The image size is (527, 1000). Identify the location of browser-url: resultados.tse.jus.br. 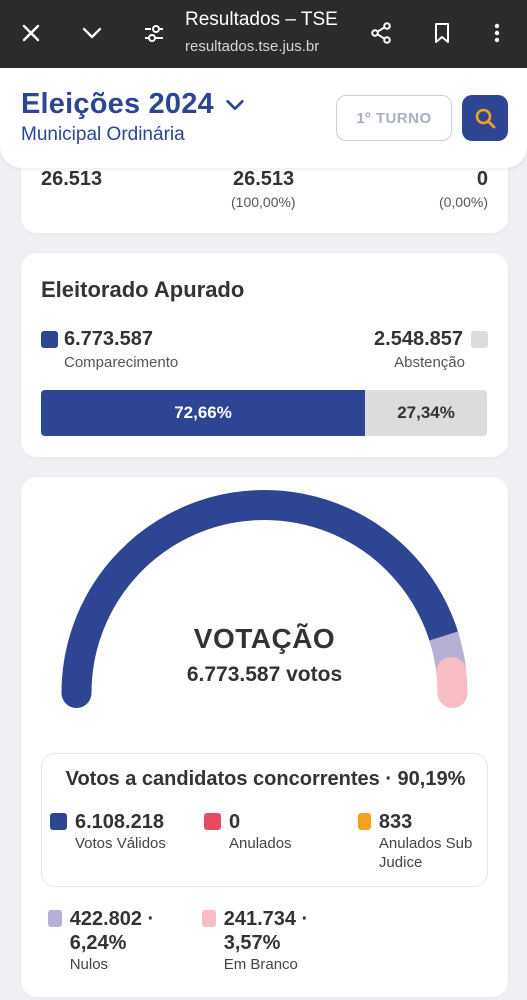
(252, 46).